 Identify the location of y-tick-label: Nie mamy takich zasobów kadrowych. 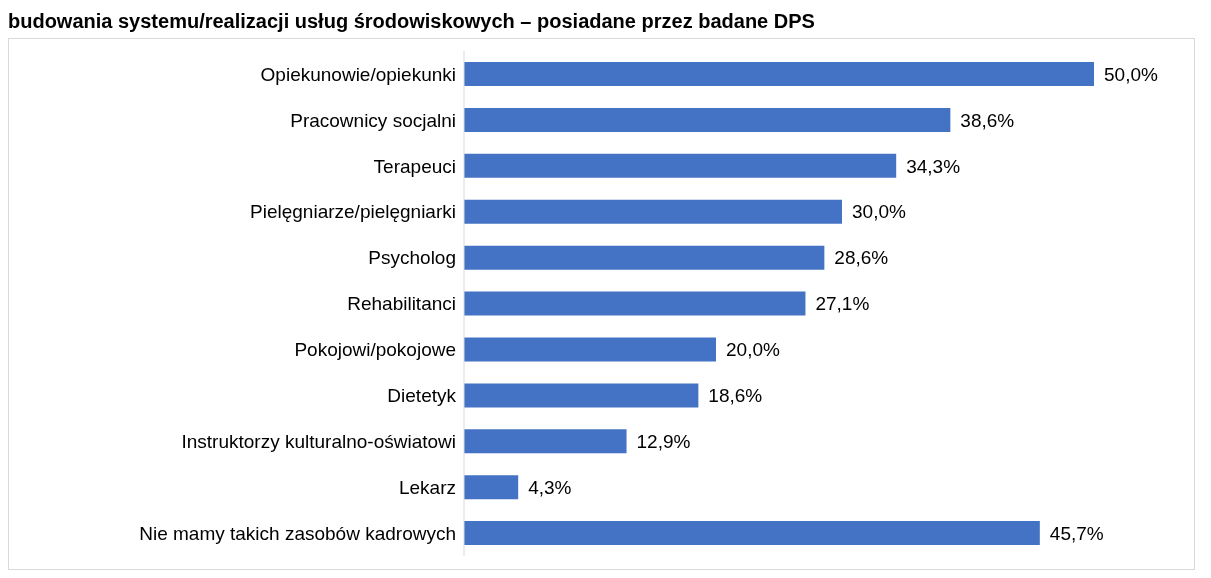
(297, 533).